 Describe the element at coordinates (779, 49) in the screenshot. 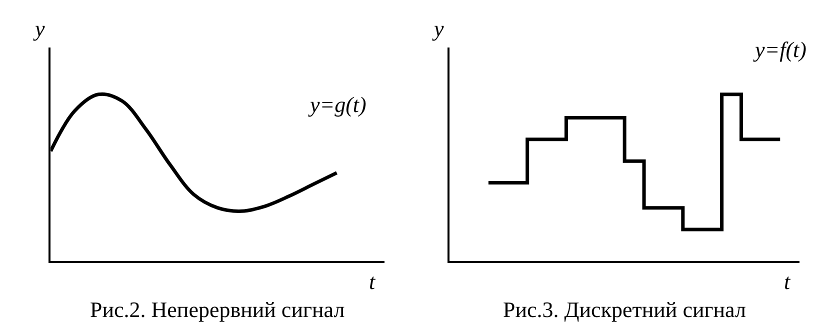

I see `text: y=f(t)` at that location.